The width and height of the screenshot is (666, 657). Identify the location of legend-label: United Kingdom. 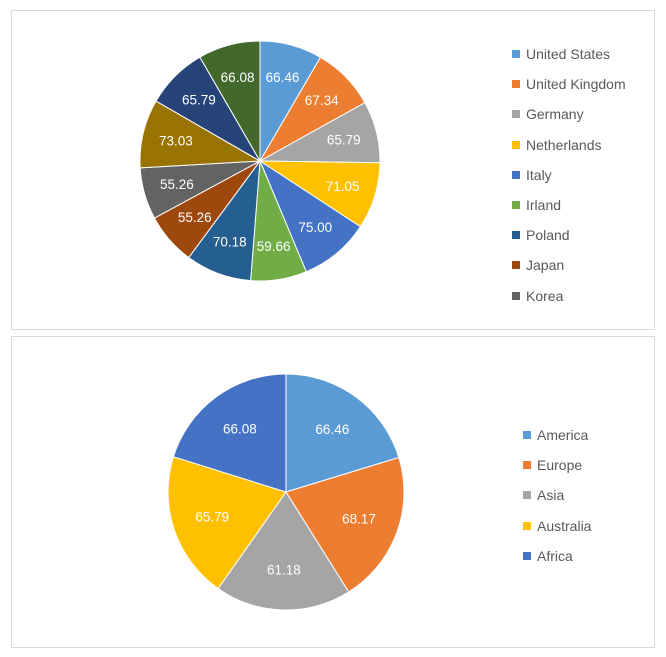
(576, 84).